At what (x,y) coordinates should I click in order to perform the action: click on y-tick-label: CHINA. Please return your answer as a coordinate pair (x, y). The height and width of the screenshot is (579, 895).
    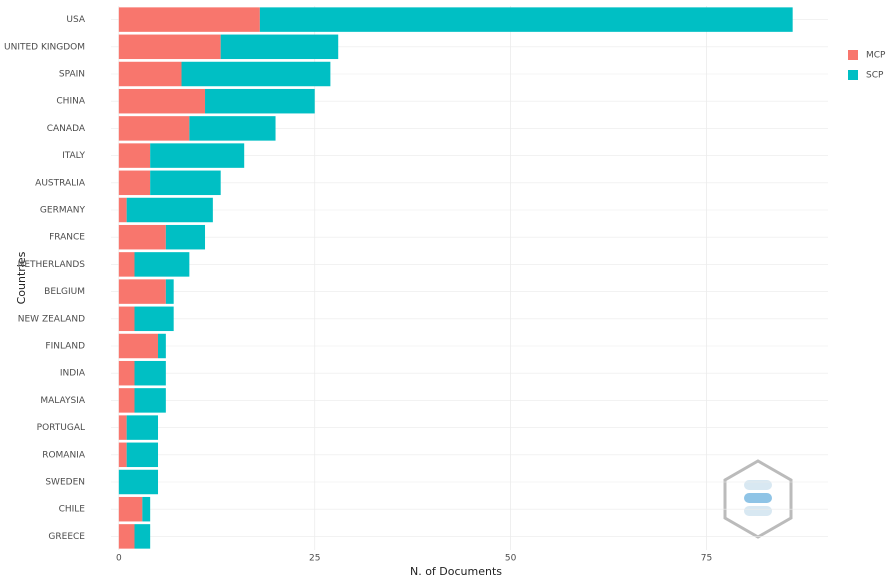
    Looking at the image, I should click on (70, 102).